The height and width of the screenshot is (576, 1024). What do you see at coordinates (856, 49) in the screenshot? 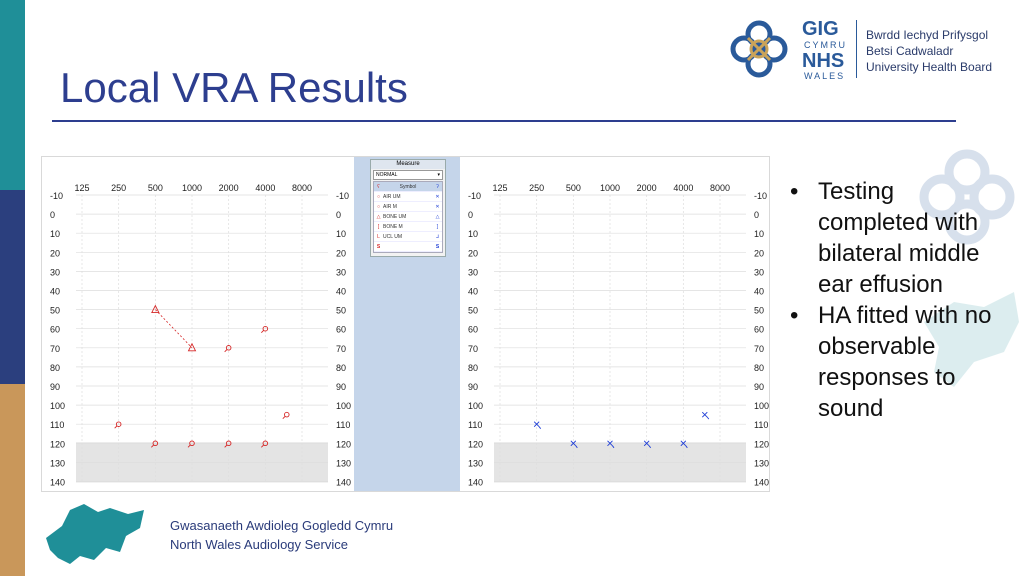
I see `logo-divider` at bounding box center [856, 49].